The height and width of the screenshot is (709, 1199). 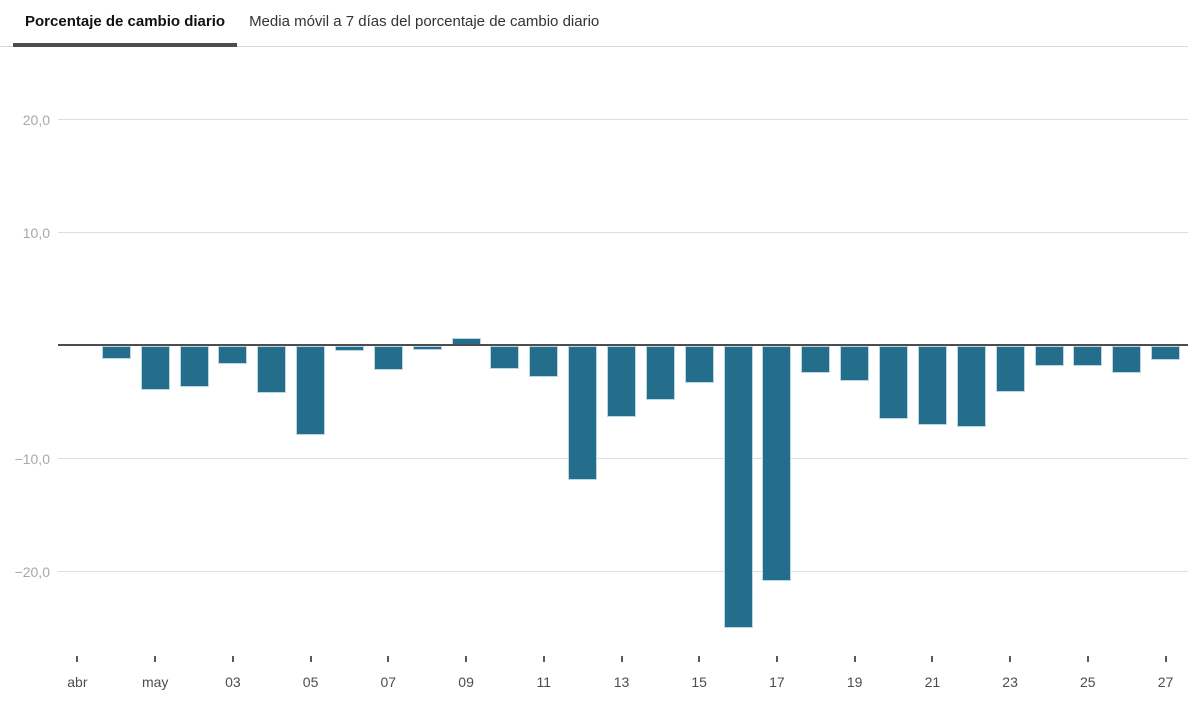 I want to click on x-axis-label-13: 13, so click(x=621, y=682).